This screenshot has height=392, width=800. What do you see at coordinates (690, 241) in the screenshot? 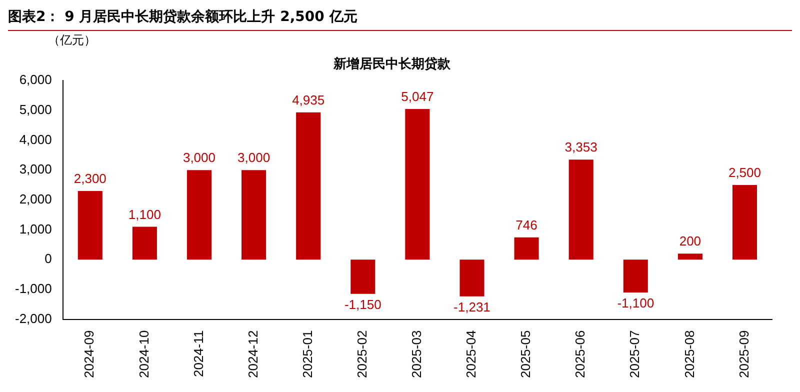
I see `data-label: 200` at bounding box center [690, 241].